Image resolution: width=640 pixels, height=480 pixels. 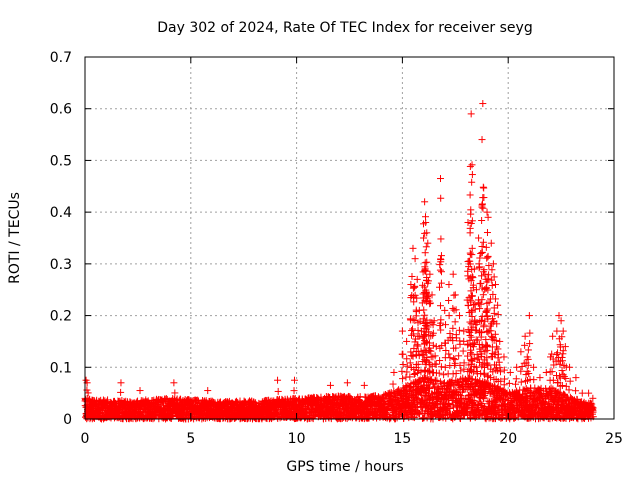 What do you see at coordinates (61, 110) in the screenshot?
I see `y-tick-label: 0.6` at bounding box center [61, 110].